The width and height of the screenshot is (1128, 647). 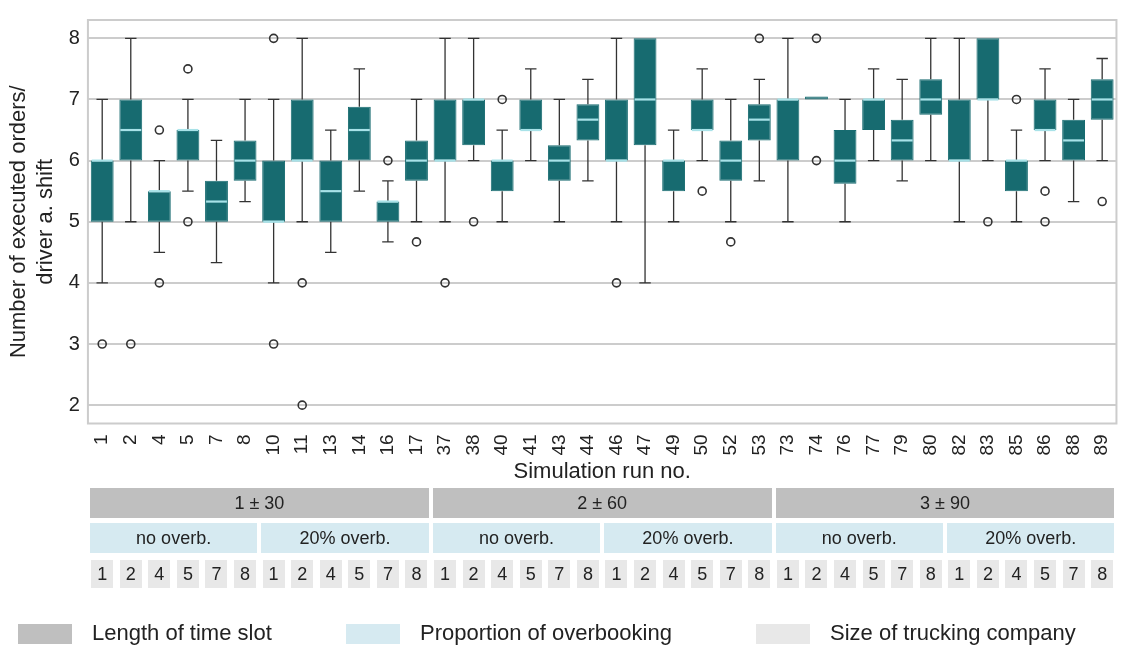 I want to click on x-tick-label: 17, so click(x=415, y=445).